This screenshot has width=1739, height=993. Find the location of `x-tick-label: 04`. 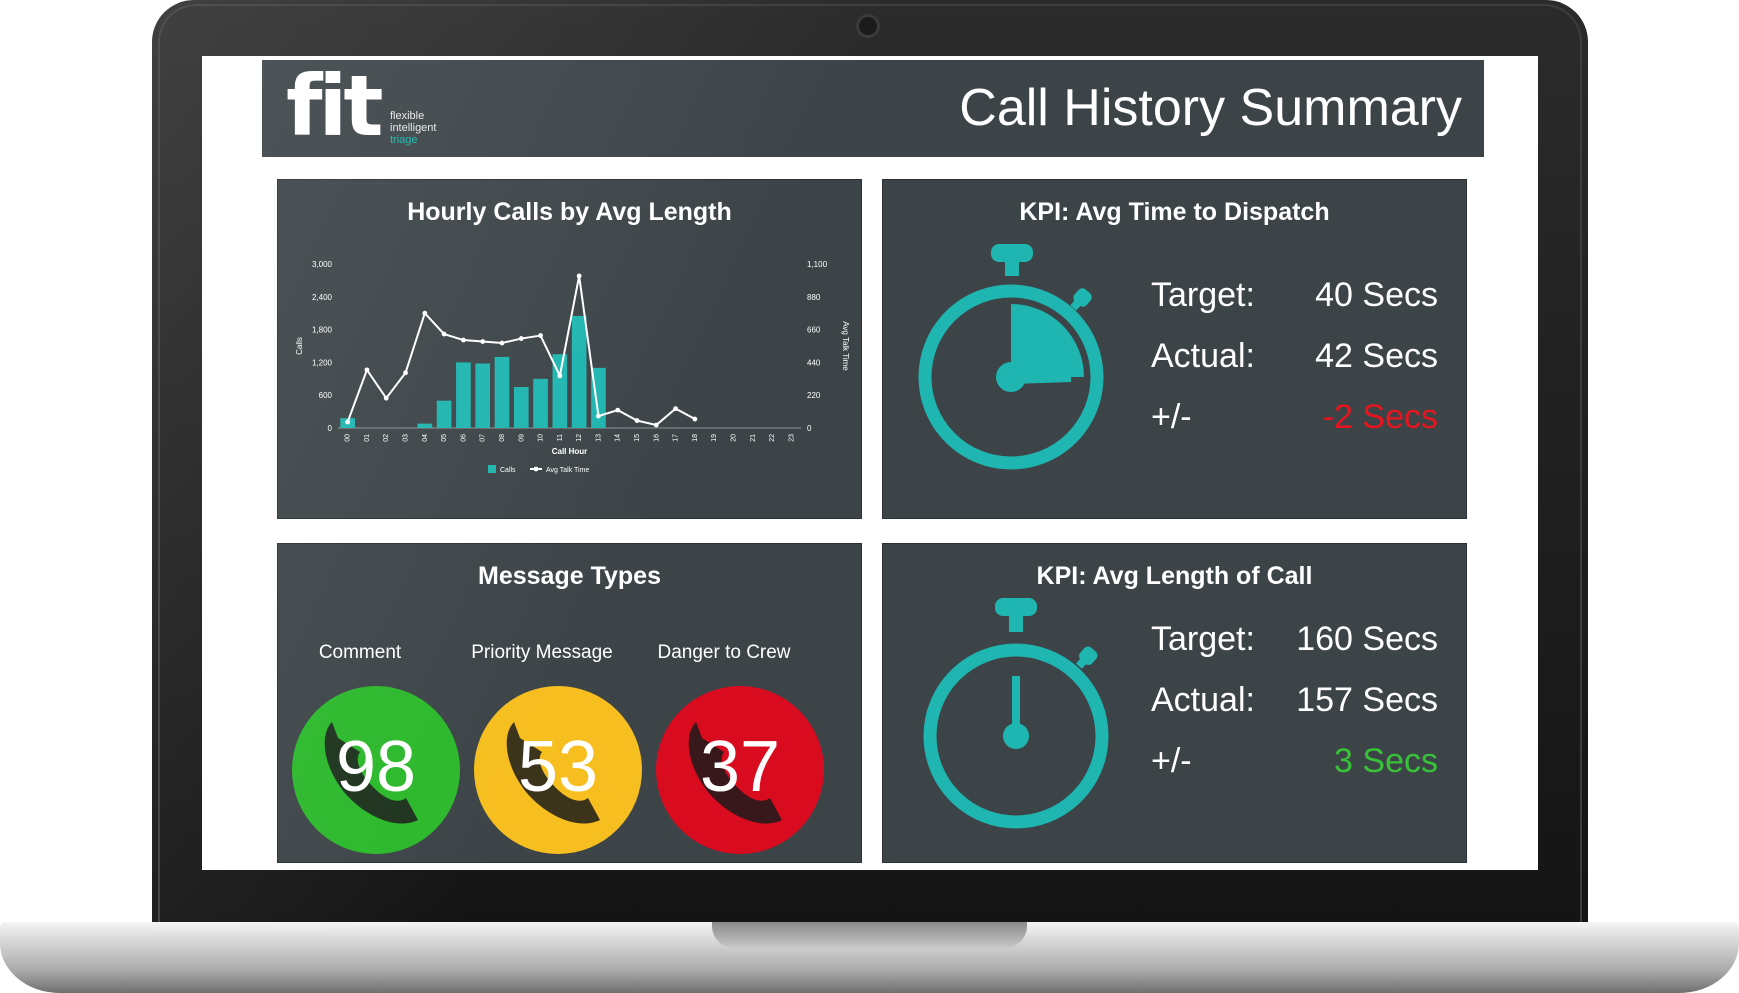

x-tick-label: 04 is located at coordinates (425, 438).